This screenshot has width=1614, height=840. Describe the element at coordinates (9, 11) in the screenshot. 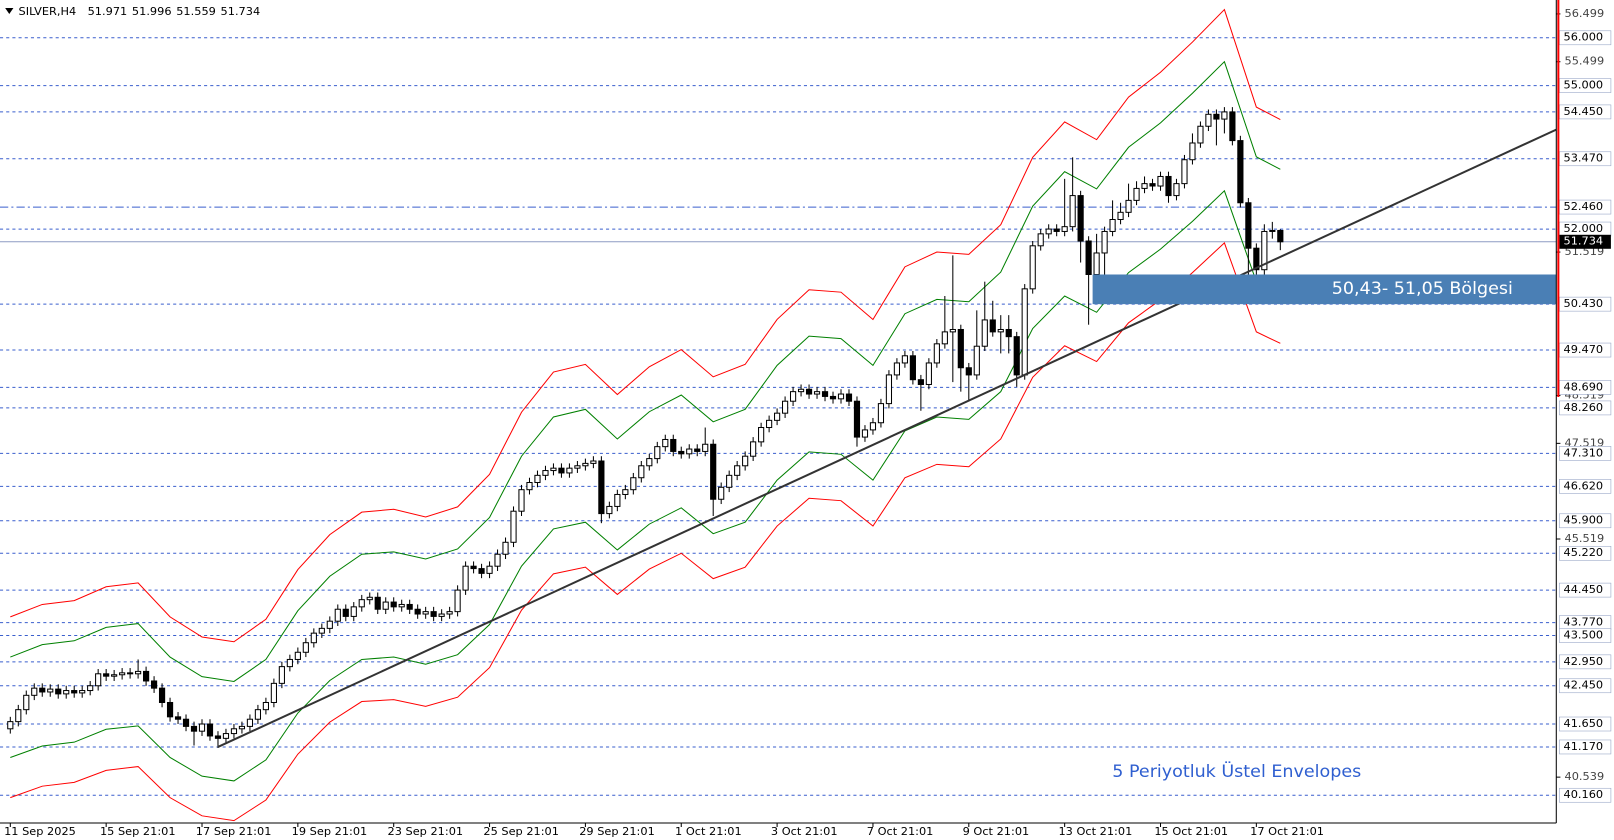

I see `menu-triangle` at that location.